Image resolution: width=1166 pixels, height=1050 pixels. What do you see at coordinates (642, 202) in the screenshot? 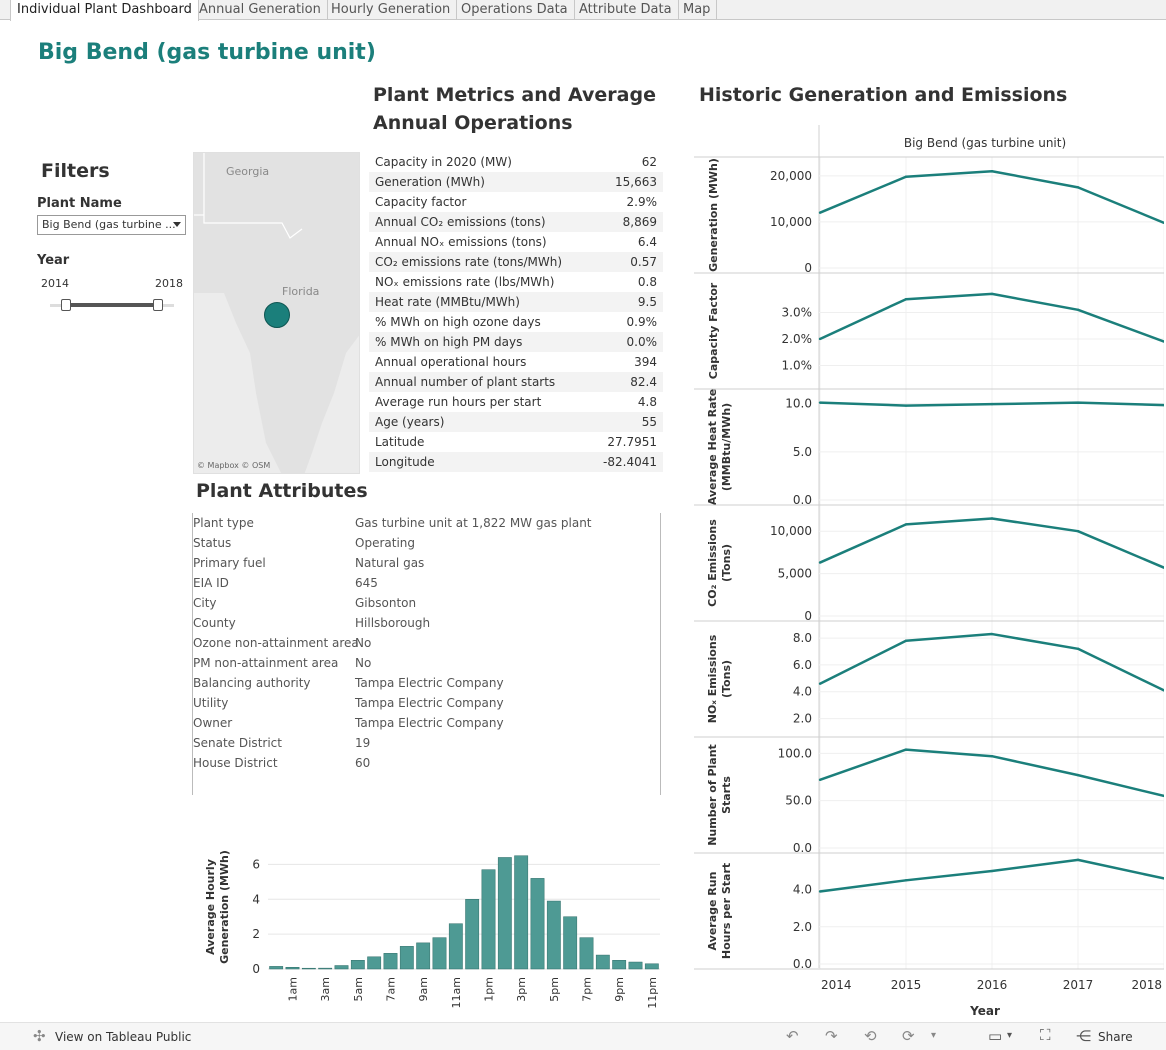
I see `metric-value: 2.9%` at bounding box center [642, 202].